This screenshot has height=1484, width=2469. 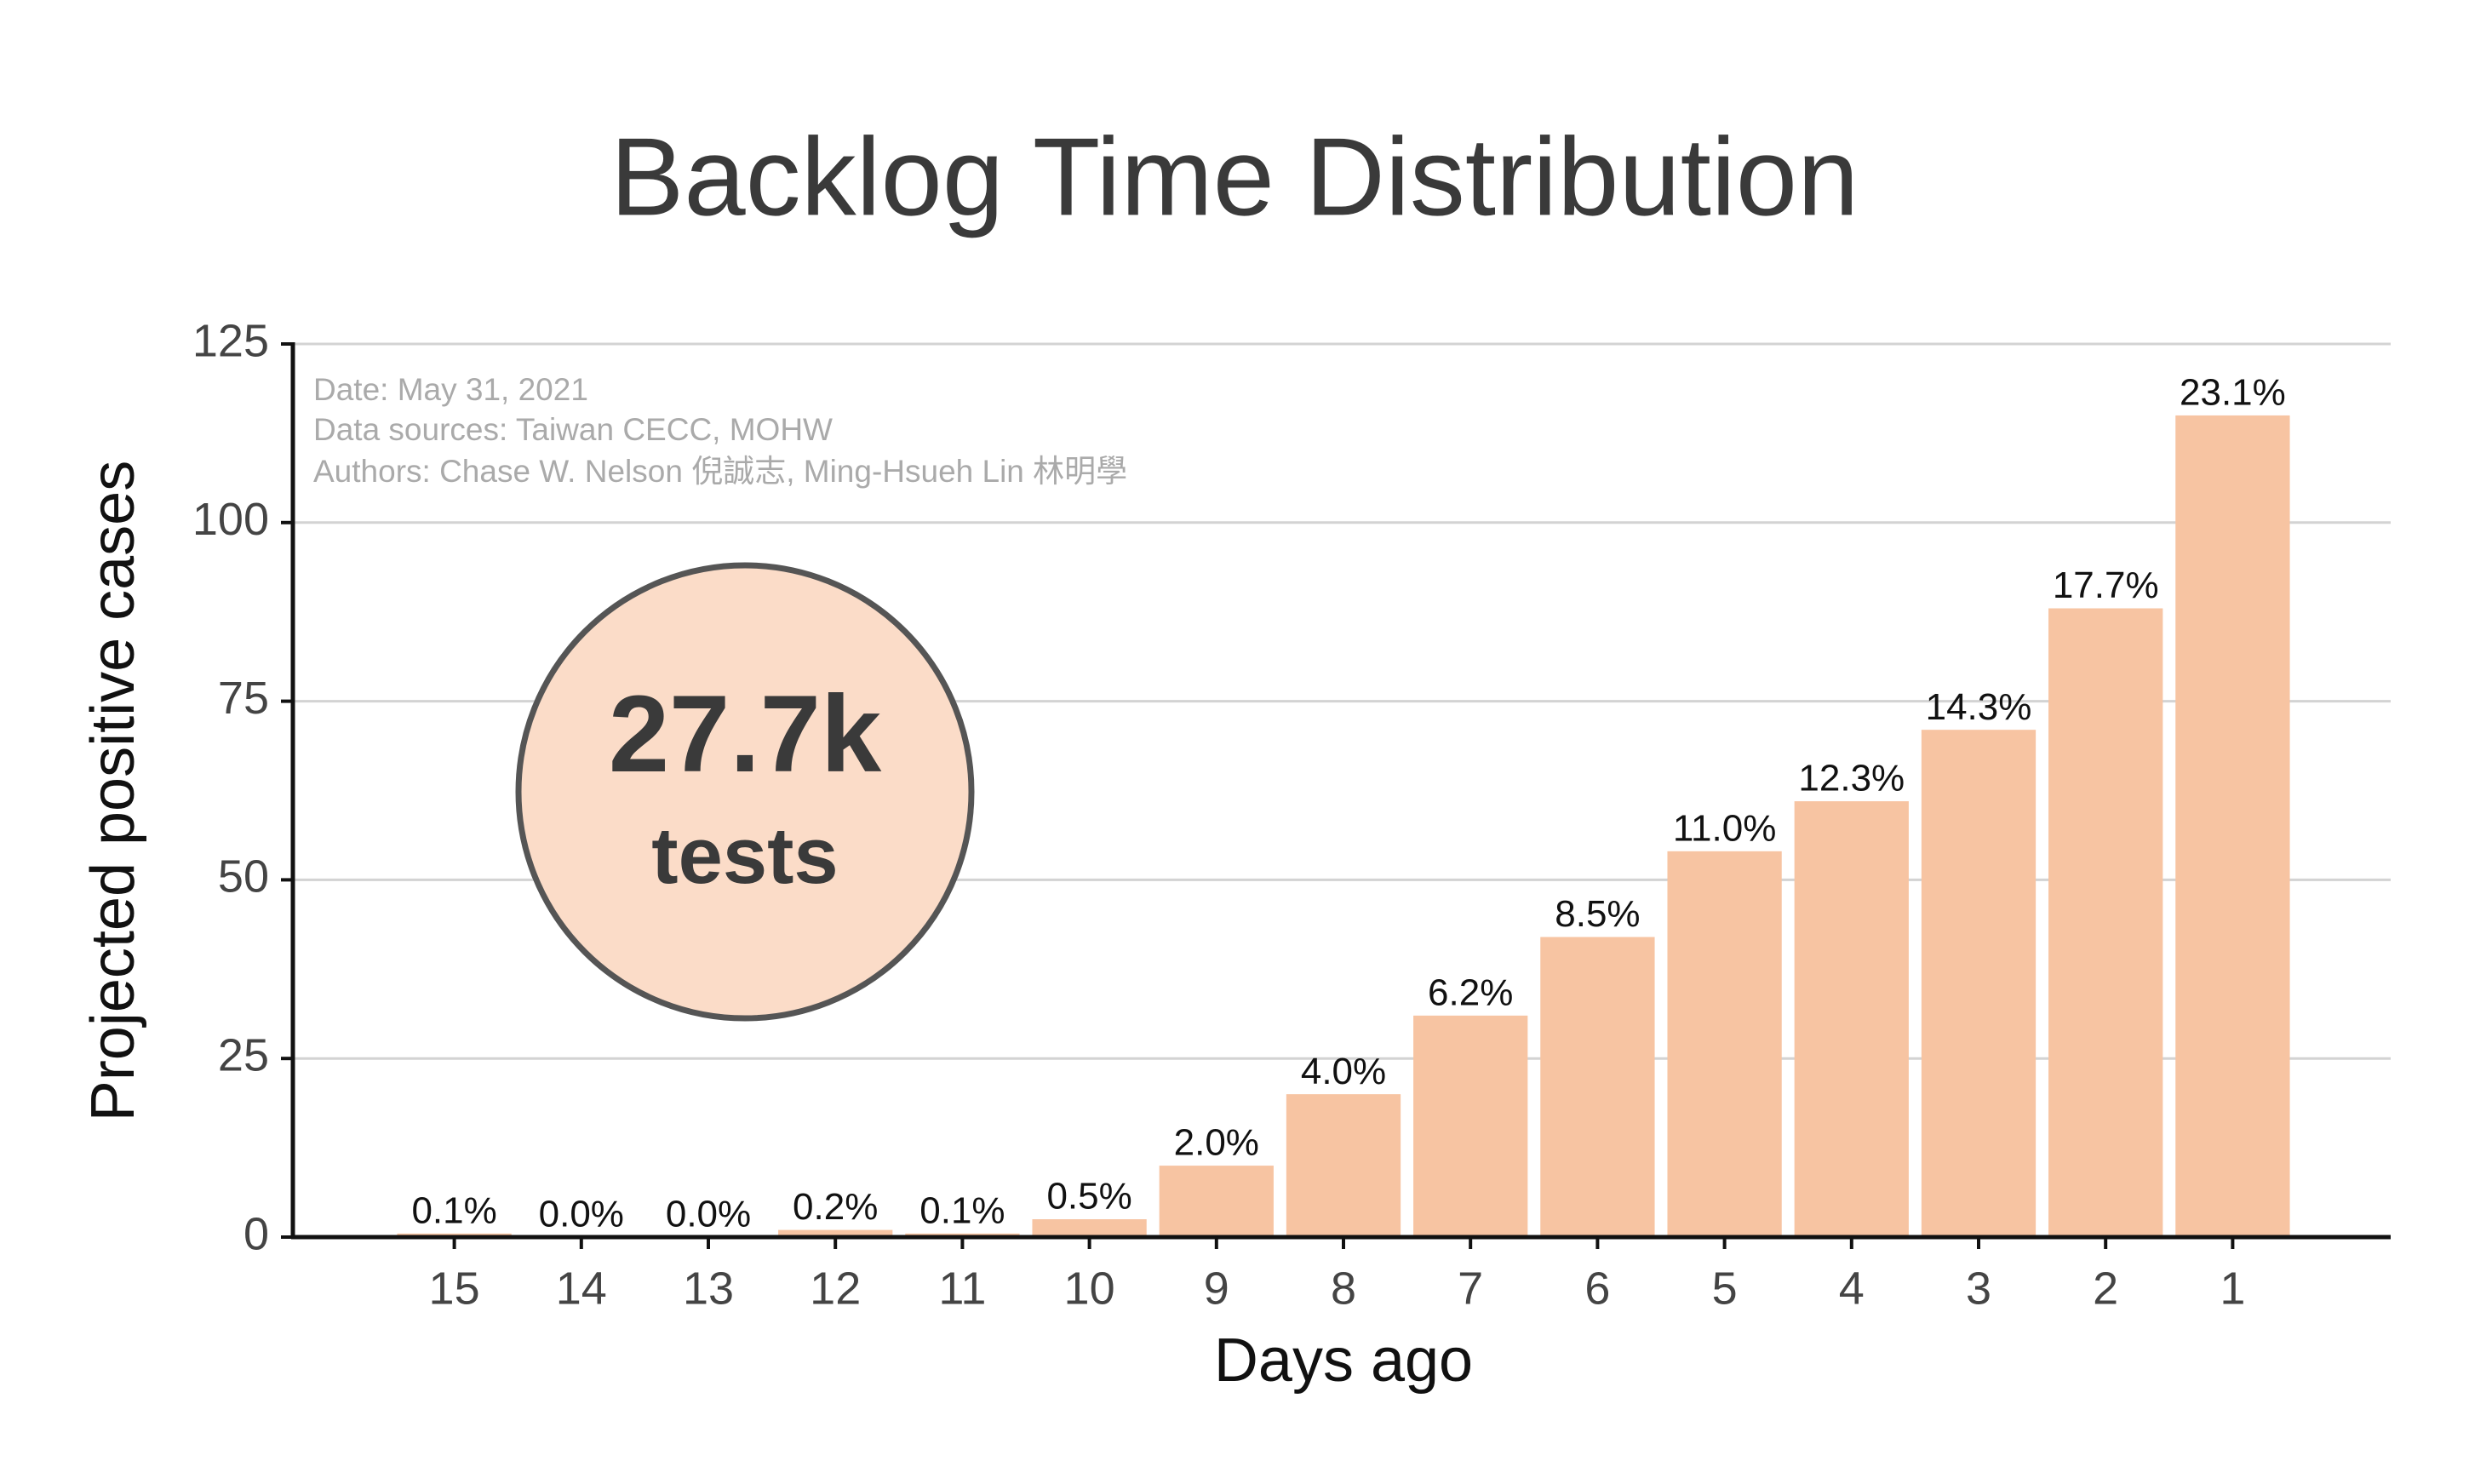 I want to click on y-tick-label: 0, so click(x=256, y=1234).